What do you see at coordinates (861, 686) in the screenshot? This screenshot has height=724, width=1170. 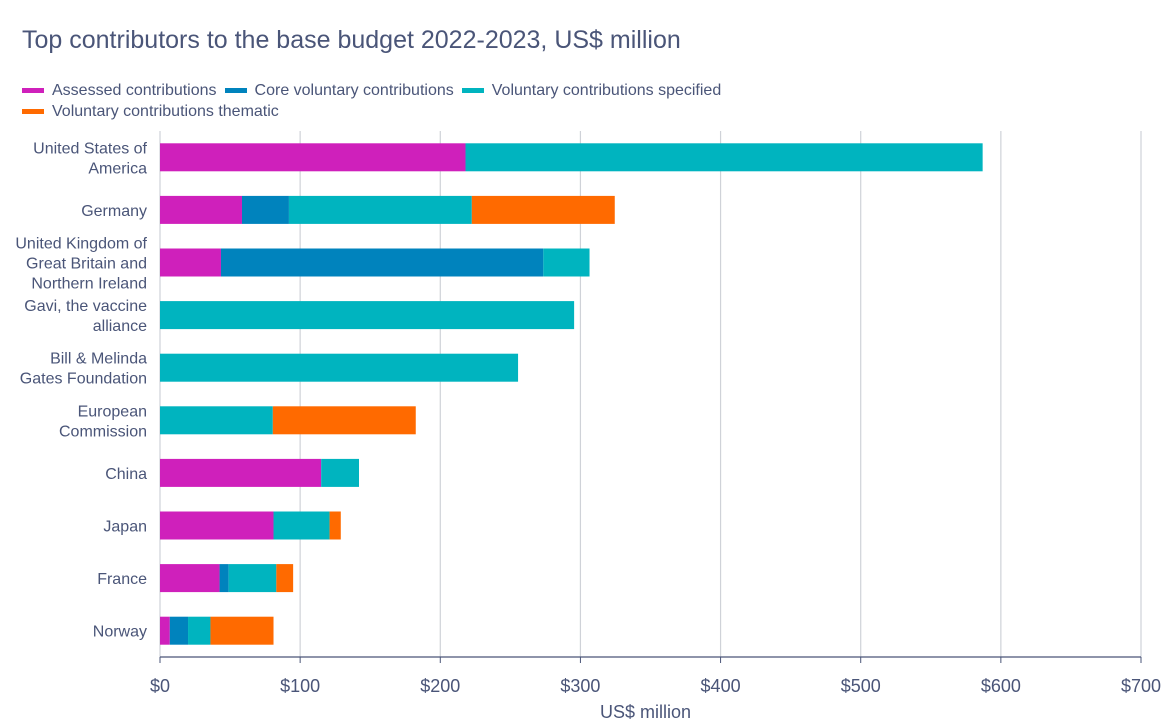 I see `x-tick-label: $500` at bounding box center [861, 686].